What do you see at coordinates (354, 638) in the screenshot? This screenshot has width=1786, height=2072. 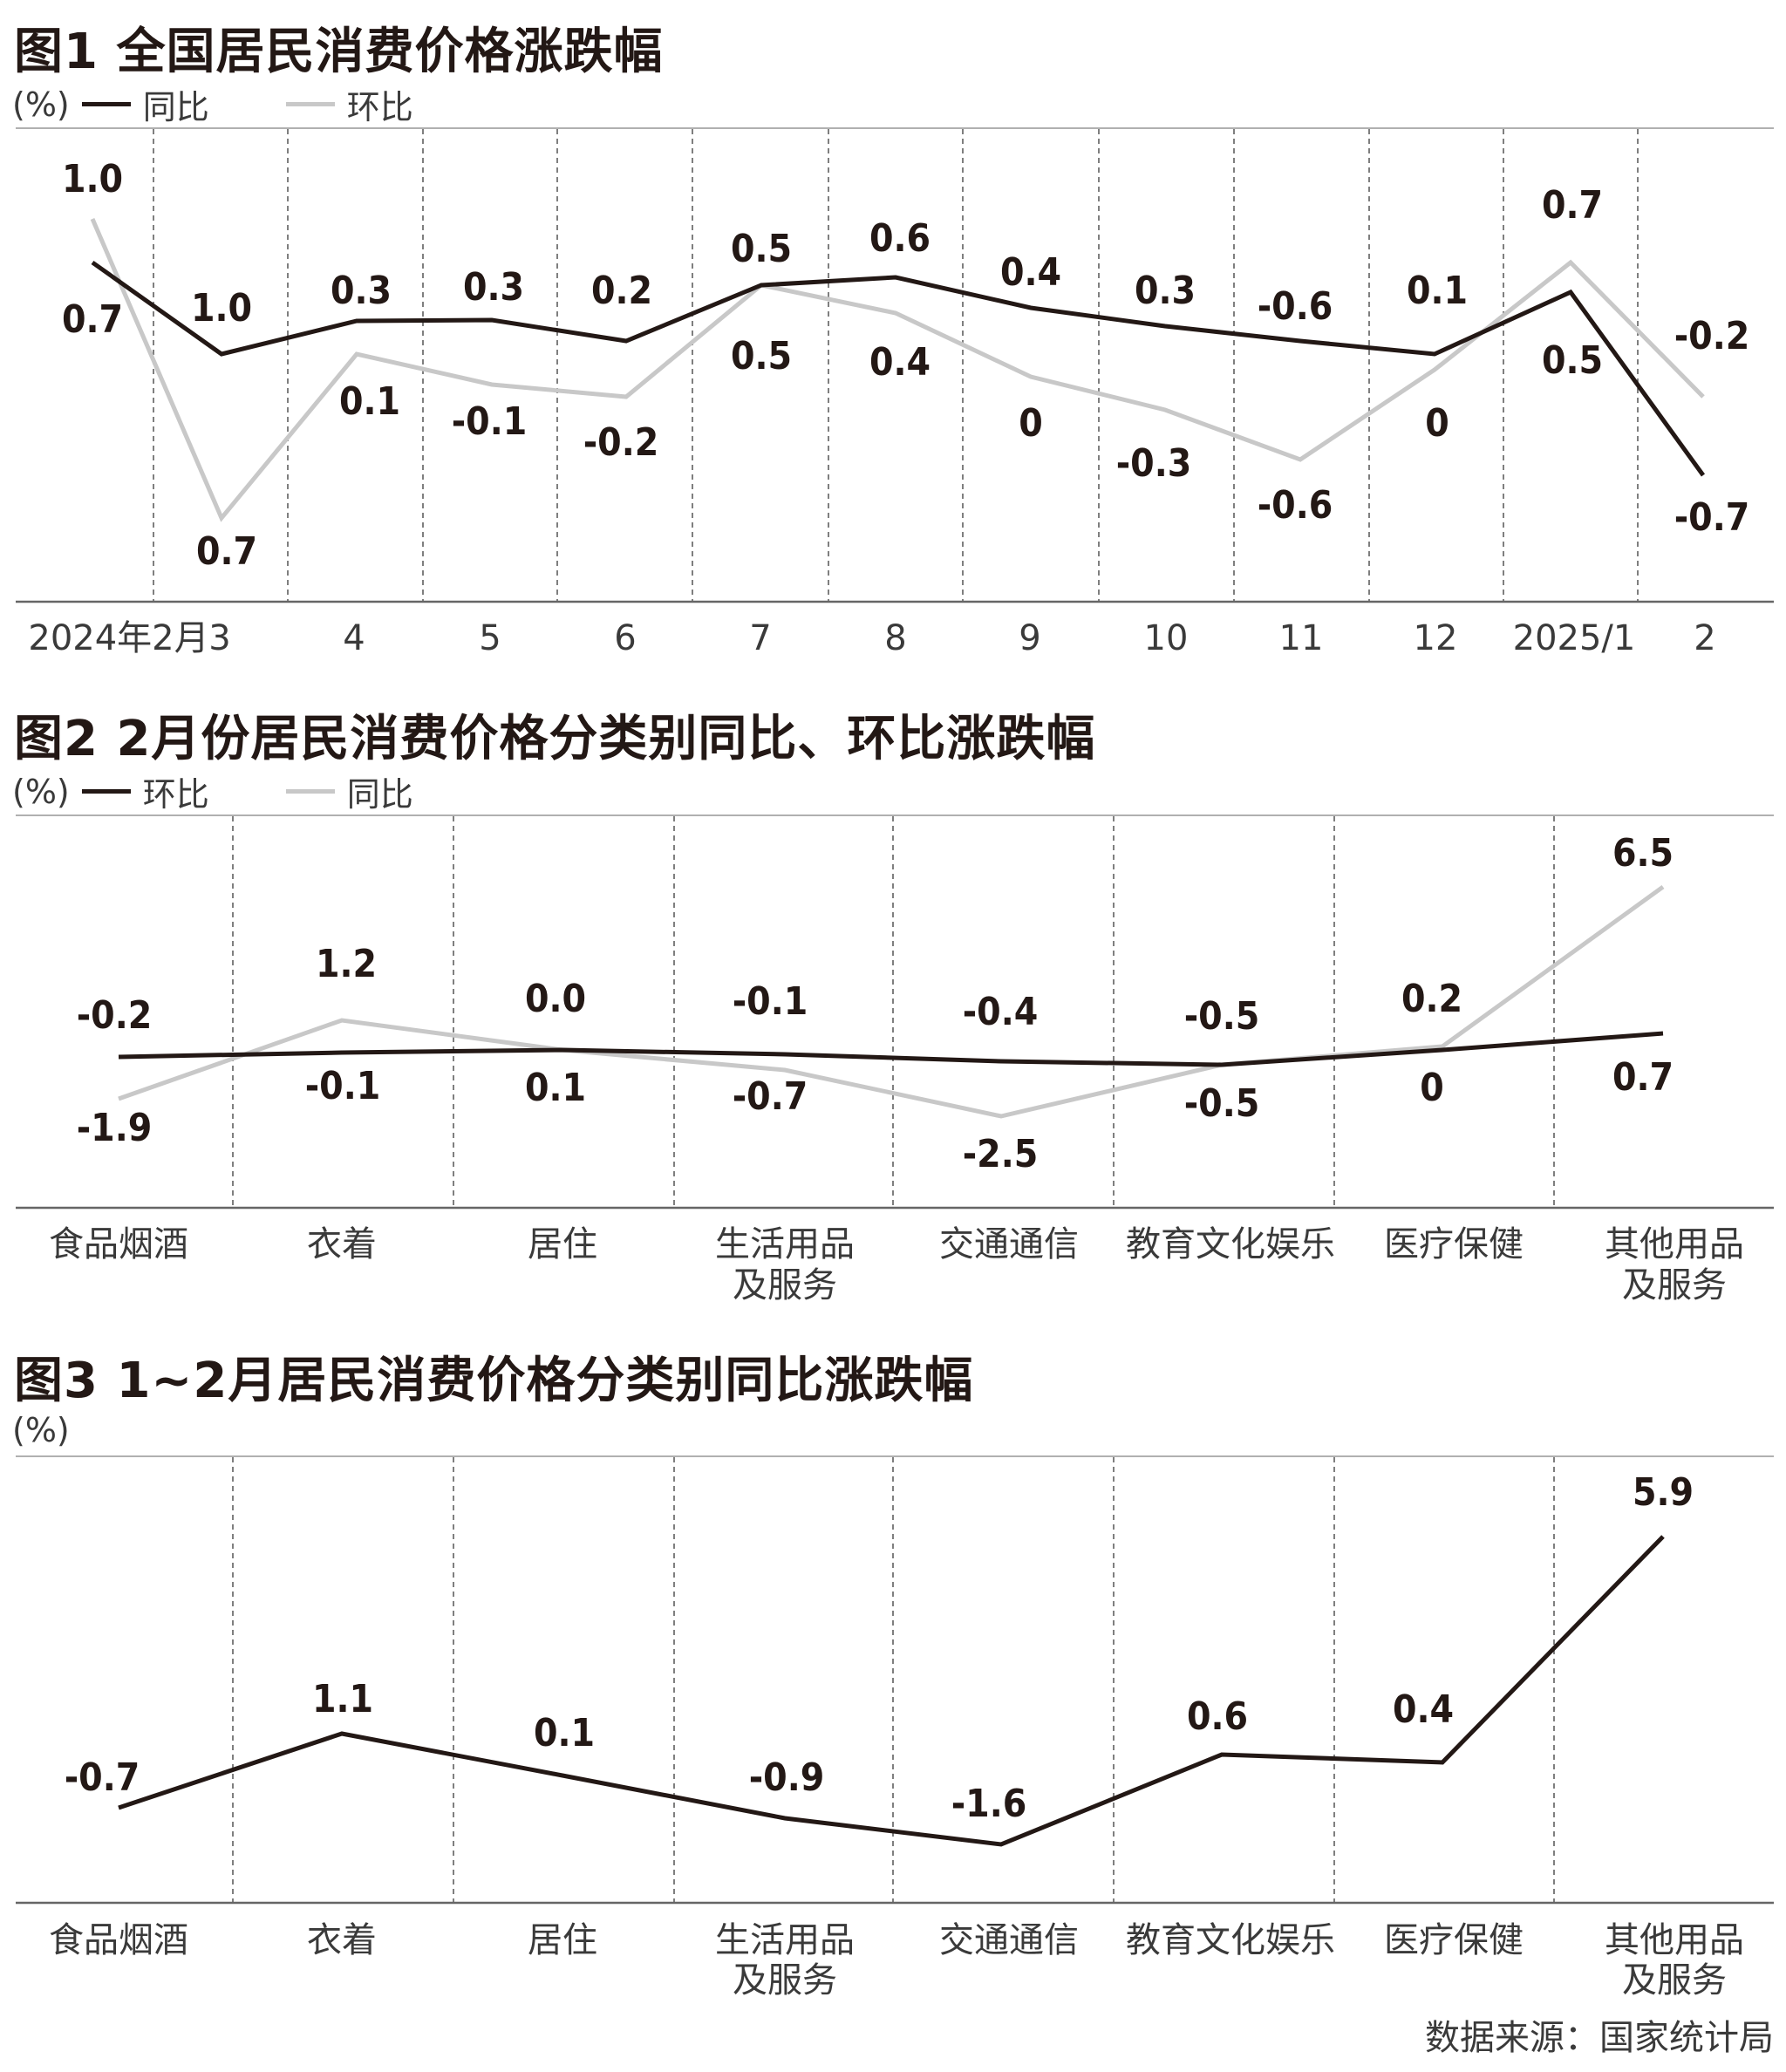 I see `x-axis-label: 4` at bounding box center [354, 638].